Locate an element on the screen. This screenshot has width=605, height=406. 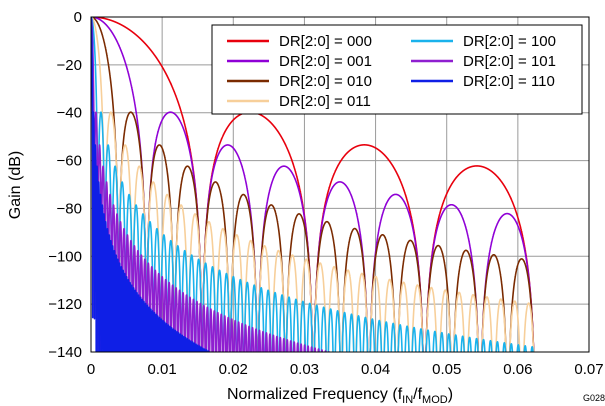
x-tick-label: 0.04 is located at coordinates (375, 369).